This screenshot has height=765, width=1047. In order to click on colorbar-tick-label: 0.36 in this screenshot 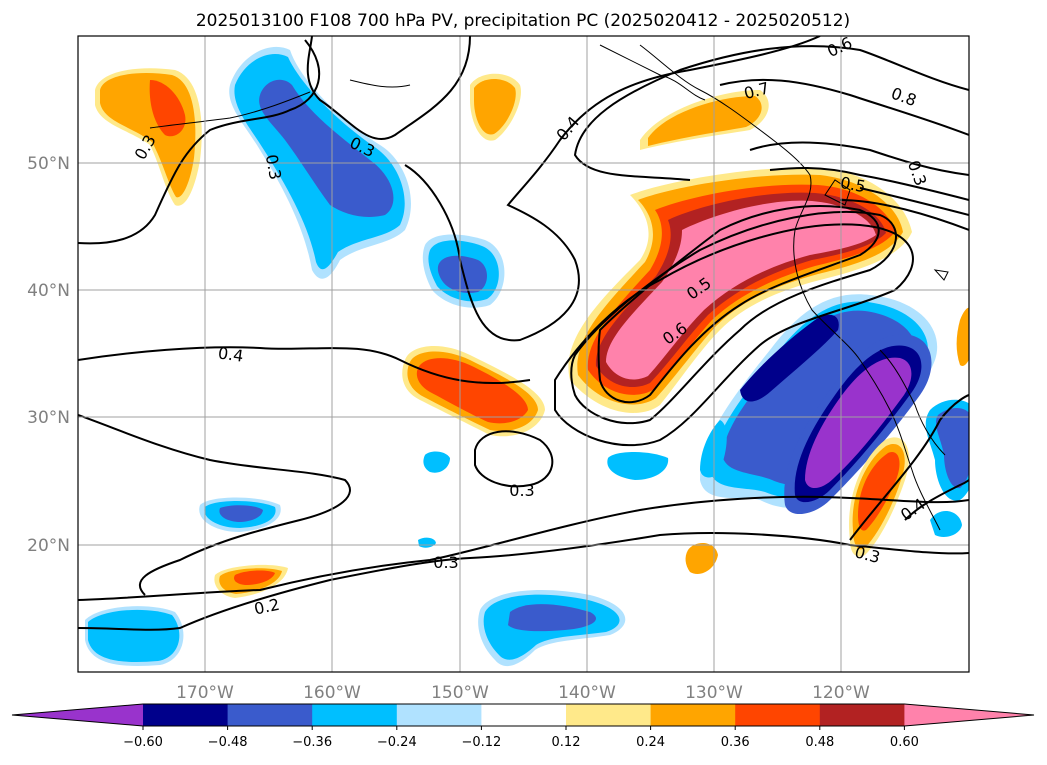, I will do `click(735, 742)`.